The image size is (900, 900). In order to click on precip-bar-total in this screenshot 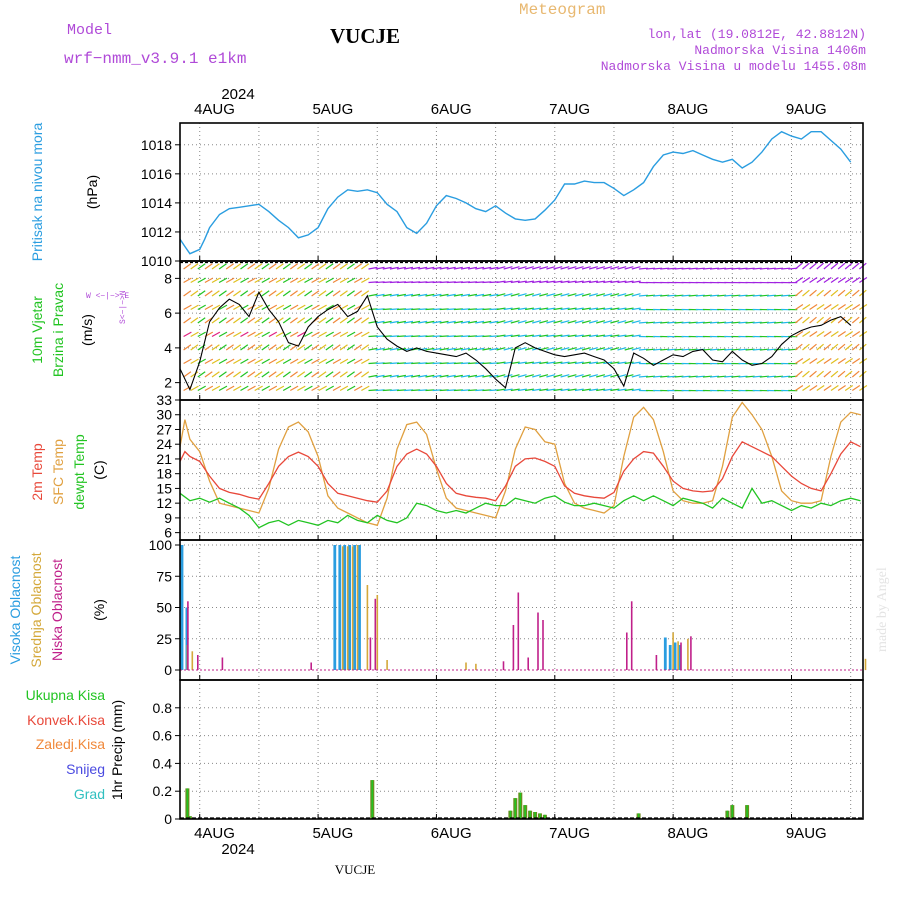, I will do `click(187, 803)`.